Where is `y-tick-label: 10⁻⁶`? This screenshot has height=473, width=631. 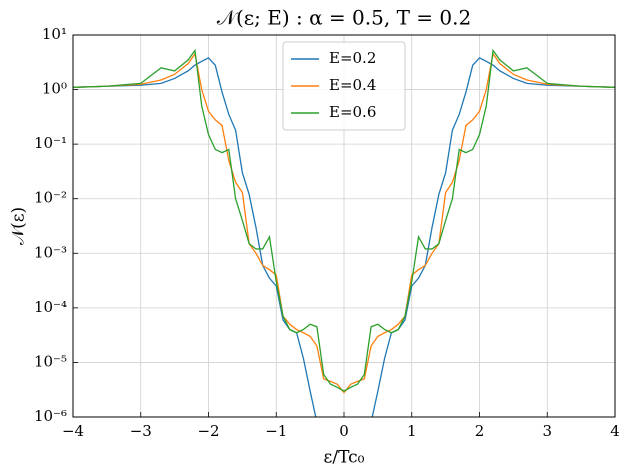
y-tick-label: 10⁻⁶ is located at coordinates (50, 416).